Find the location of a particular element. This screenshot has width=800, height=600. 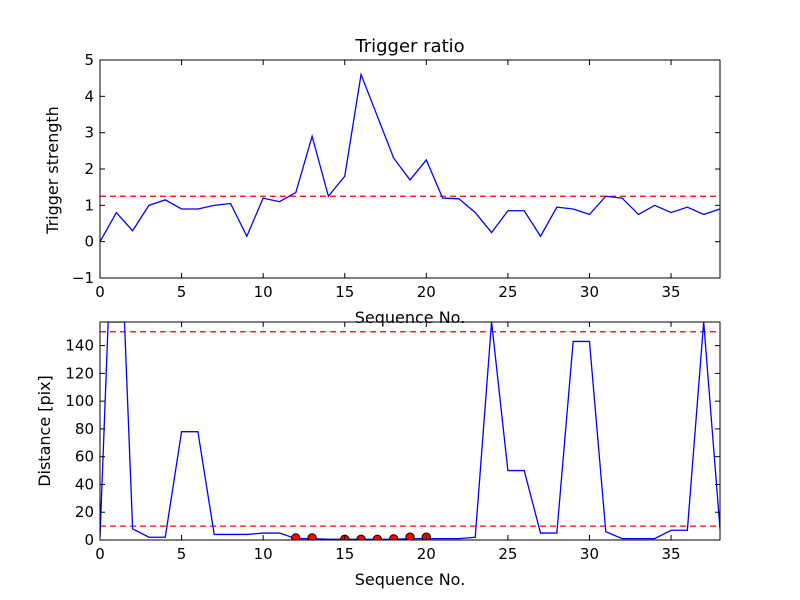

y-tick-label: −1 is located at coordinates (83, 278).